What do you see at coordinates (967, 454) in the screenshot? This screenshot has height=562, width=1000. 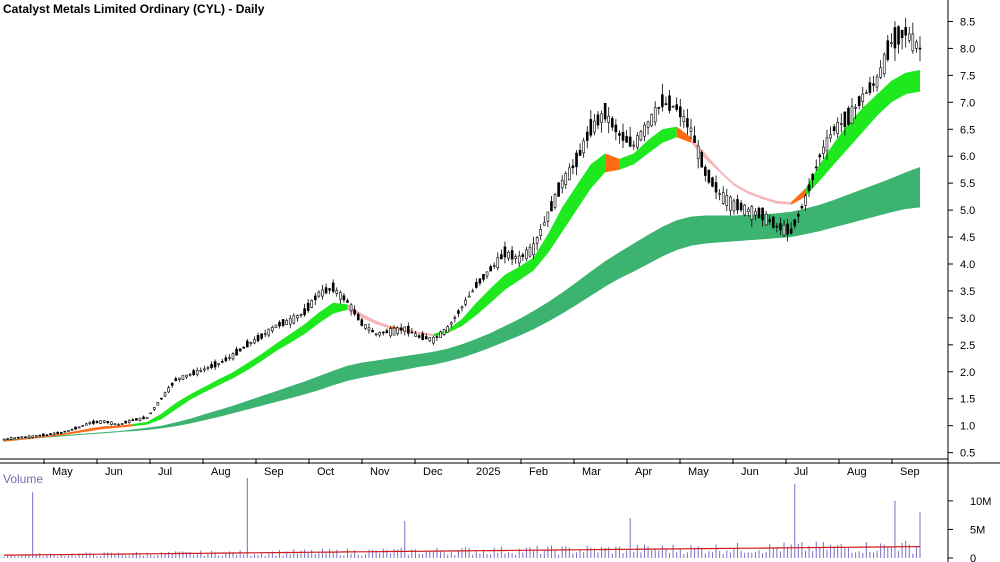 I see `price-tick-label: 0.5` at bounding box center [967, 454].